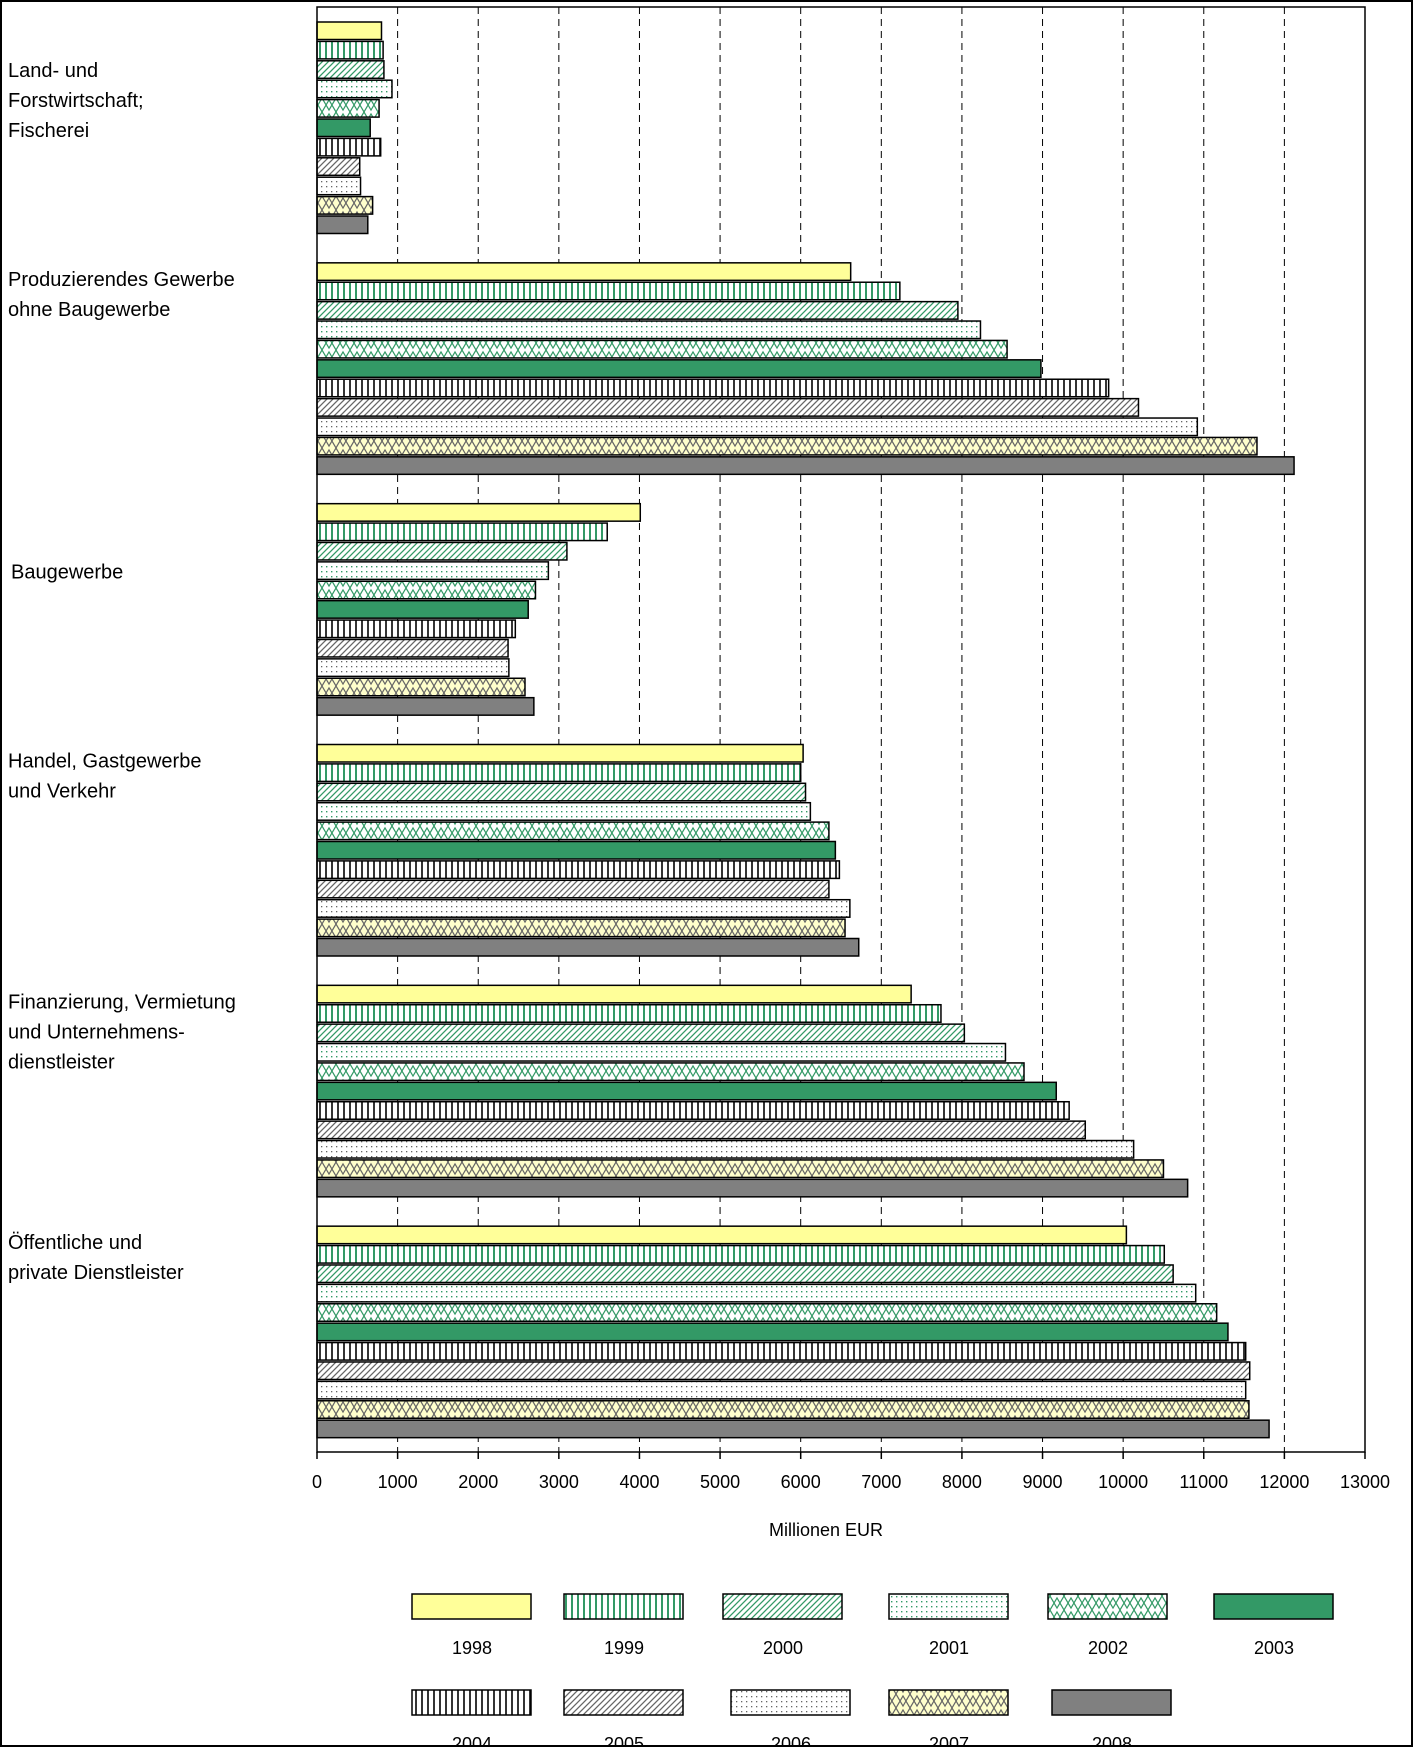 This screenshot has height=1747, width=1413. What do you see at coordinates (472, 1648) in the screenshot?
I see `legend-label: 1998` at bounding box center [472, 1648].